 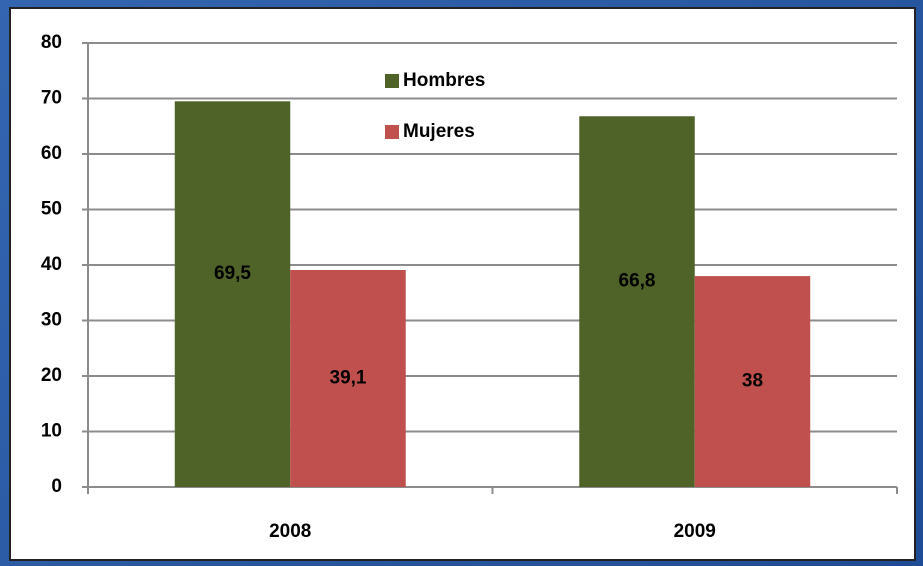 What do you see at coordinates (444, 80) in the screenshot?
I see `legend-label: Hombres` at bounding box center [444, 80].